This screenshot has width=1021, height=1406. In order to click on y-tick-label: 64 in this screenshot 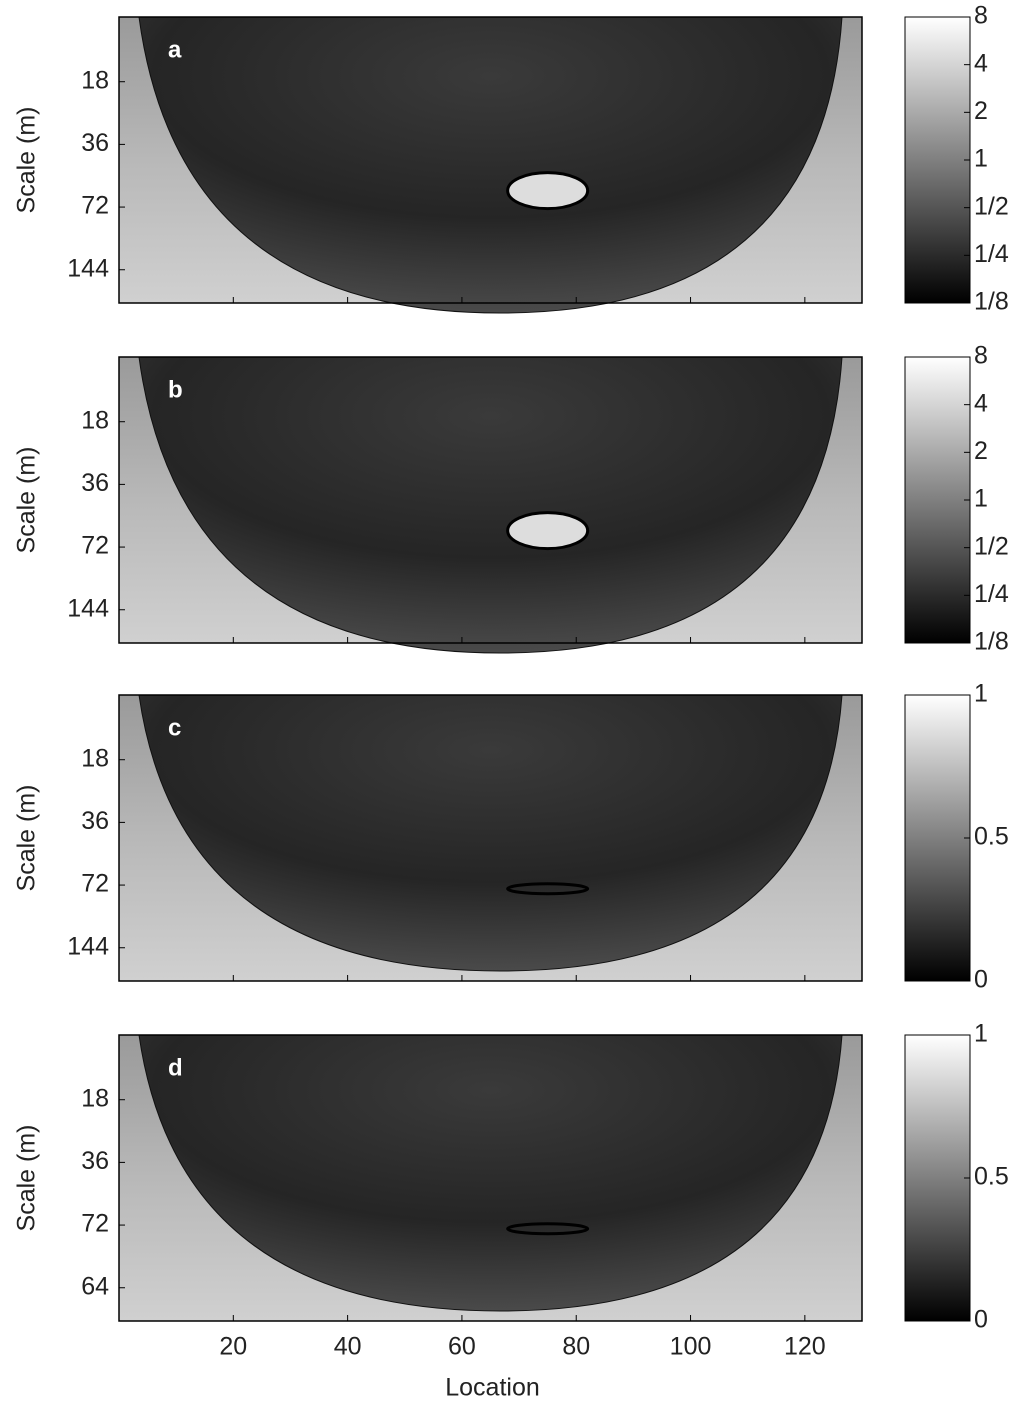, I will do `click(95, 1286)`.